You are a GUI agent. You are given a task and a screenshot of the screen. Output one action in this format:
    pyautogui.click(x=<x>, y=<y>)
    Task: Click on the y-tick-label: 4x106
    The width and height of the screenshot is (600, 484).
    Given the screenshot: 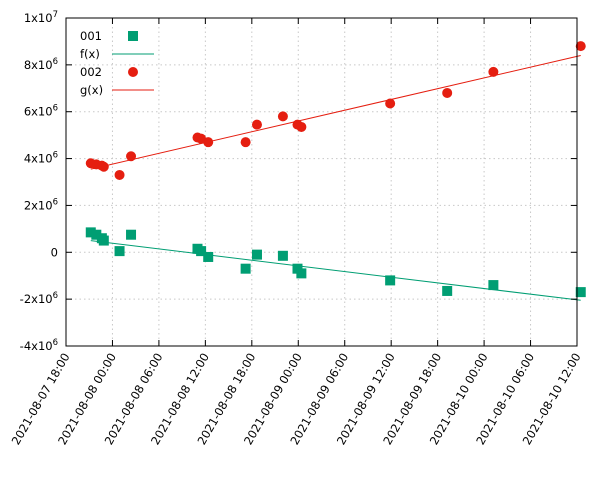 What is the action you would take?
    pyautogui.click(x=41, y=158)
    